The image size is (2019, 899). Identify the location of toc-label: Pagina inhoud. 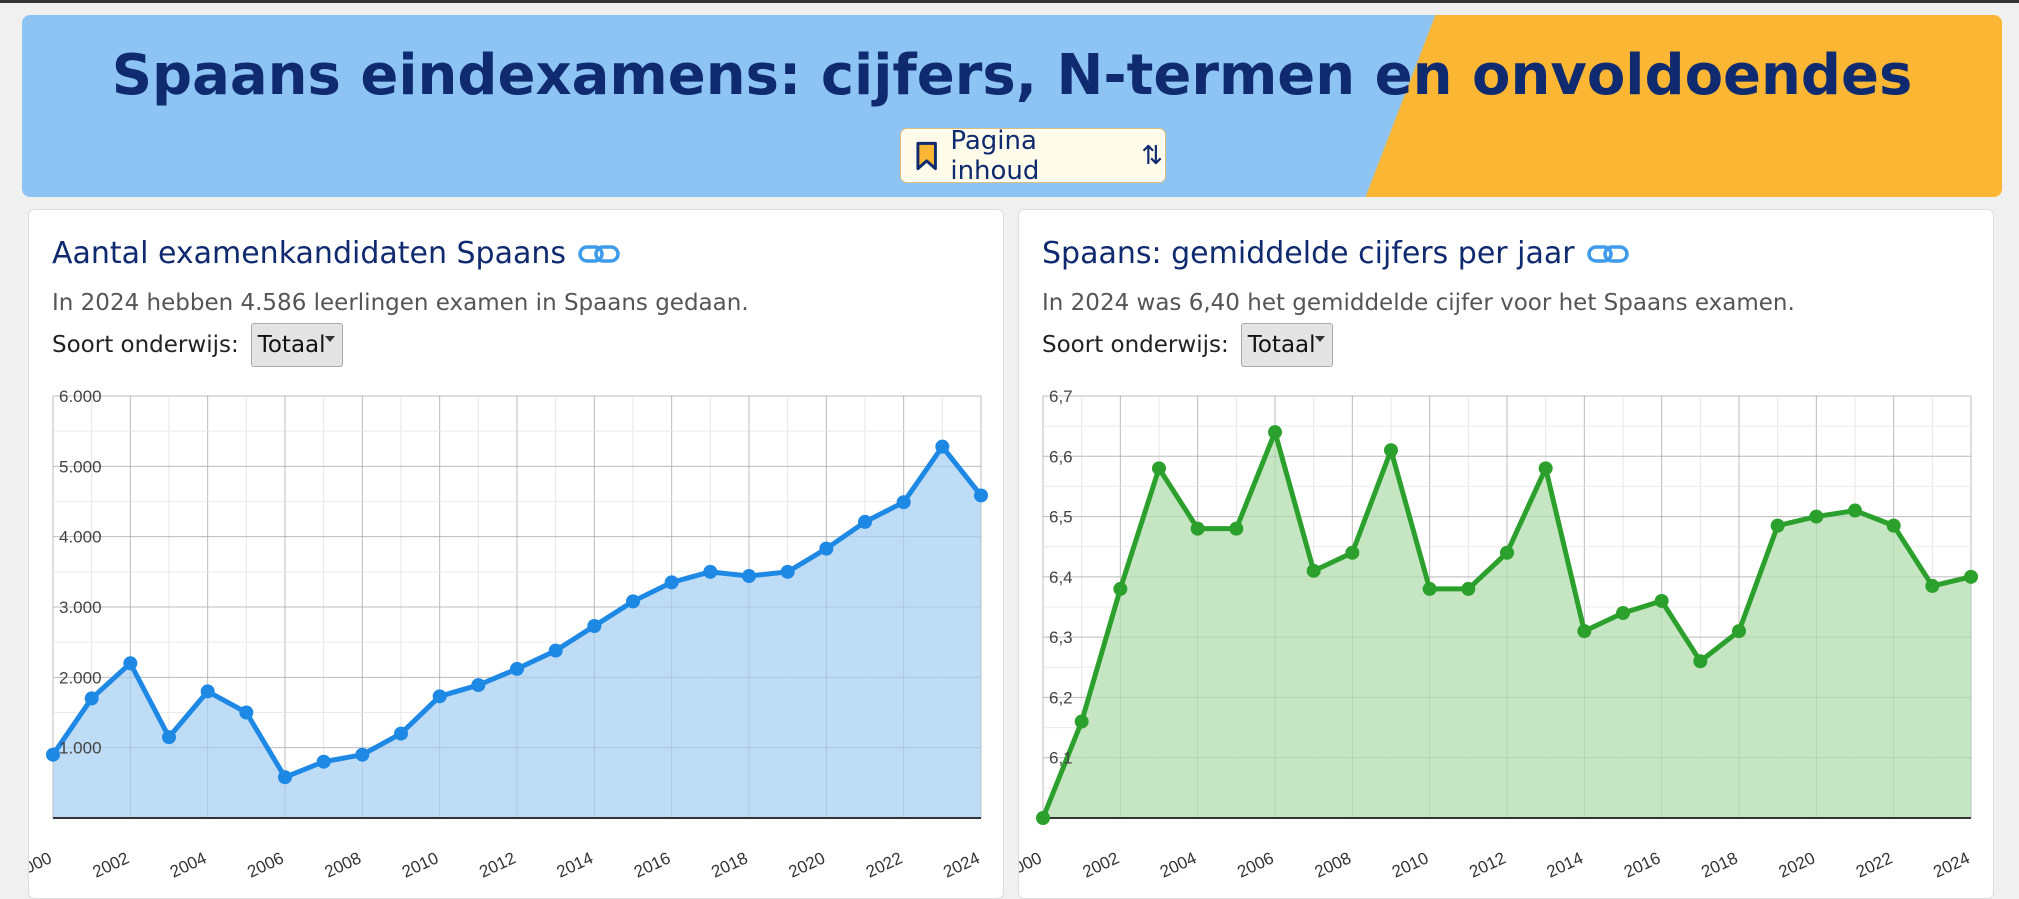
(995, 155).